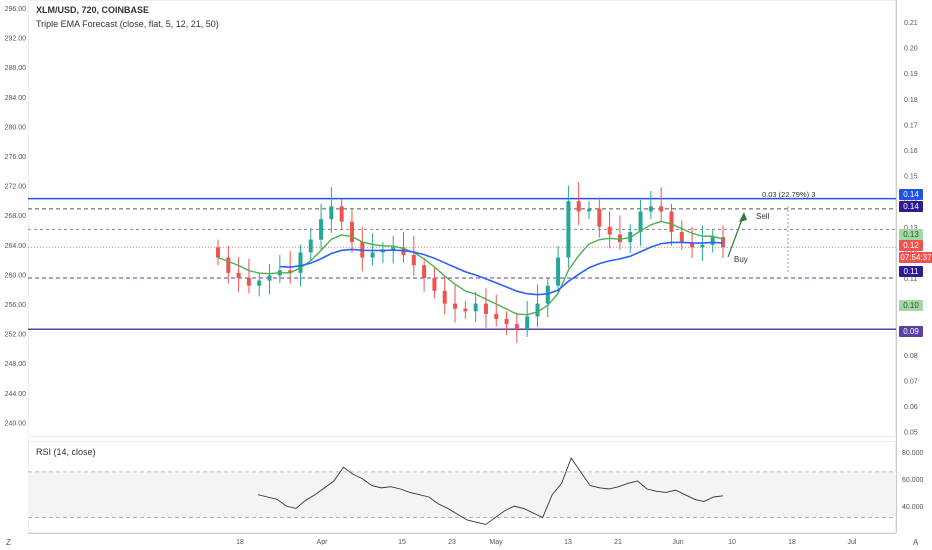  What do you see at coordinates (8, 542) in the screenshot?
I see `timezone-toggle: Z` at bounding box center [8, 542].